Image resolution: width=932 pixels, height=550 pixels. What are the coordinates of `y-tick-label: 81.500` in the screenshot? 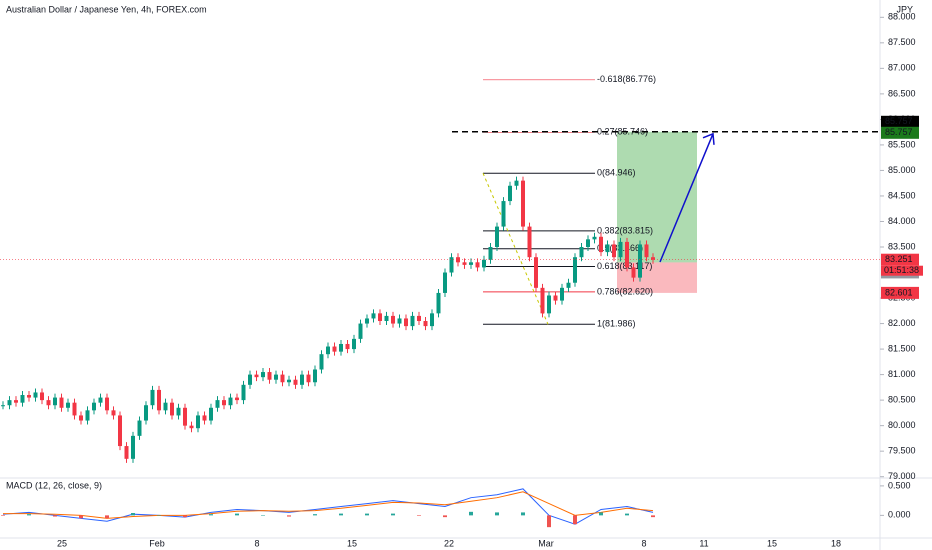 It's located at (902, 348).